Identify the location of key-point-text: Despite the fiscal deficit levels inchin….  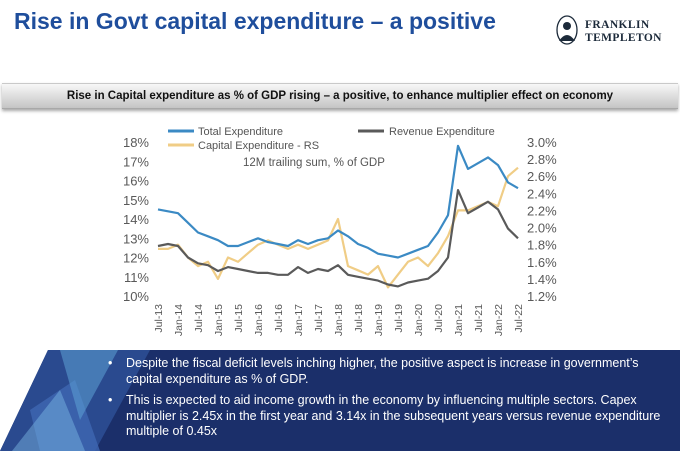
(382, 371).